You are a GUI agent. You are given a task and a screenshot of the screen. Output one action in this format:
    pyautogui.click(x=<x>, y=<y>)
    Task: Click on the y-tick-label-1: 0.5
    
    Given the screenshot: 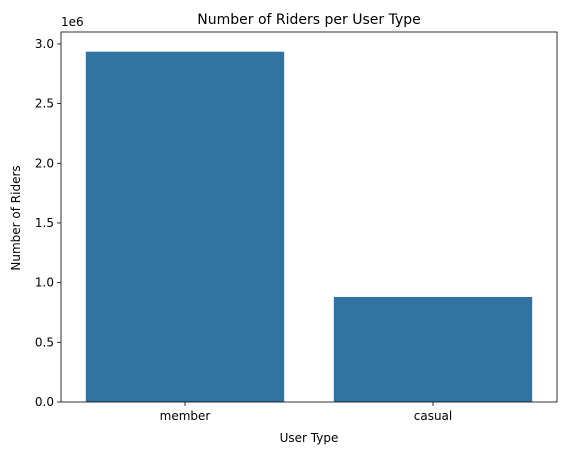 What is the action you would take?
    pyautogui.click(x=44, y=342)
    